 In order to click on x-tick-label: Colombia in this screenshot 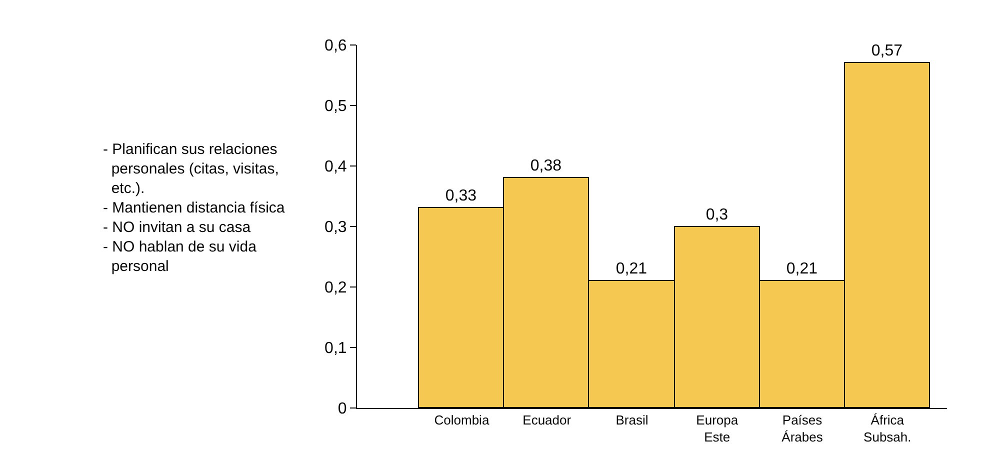, I will do `click(462, 420)`.